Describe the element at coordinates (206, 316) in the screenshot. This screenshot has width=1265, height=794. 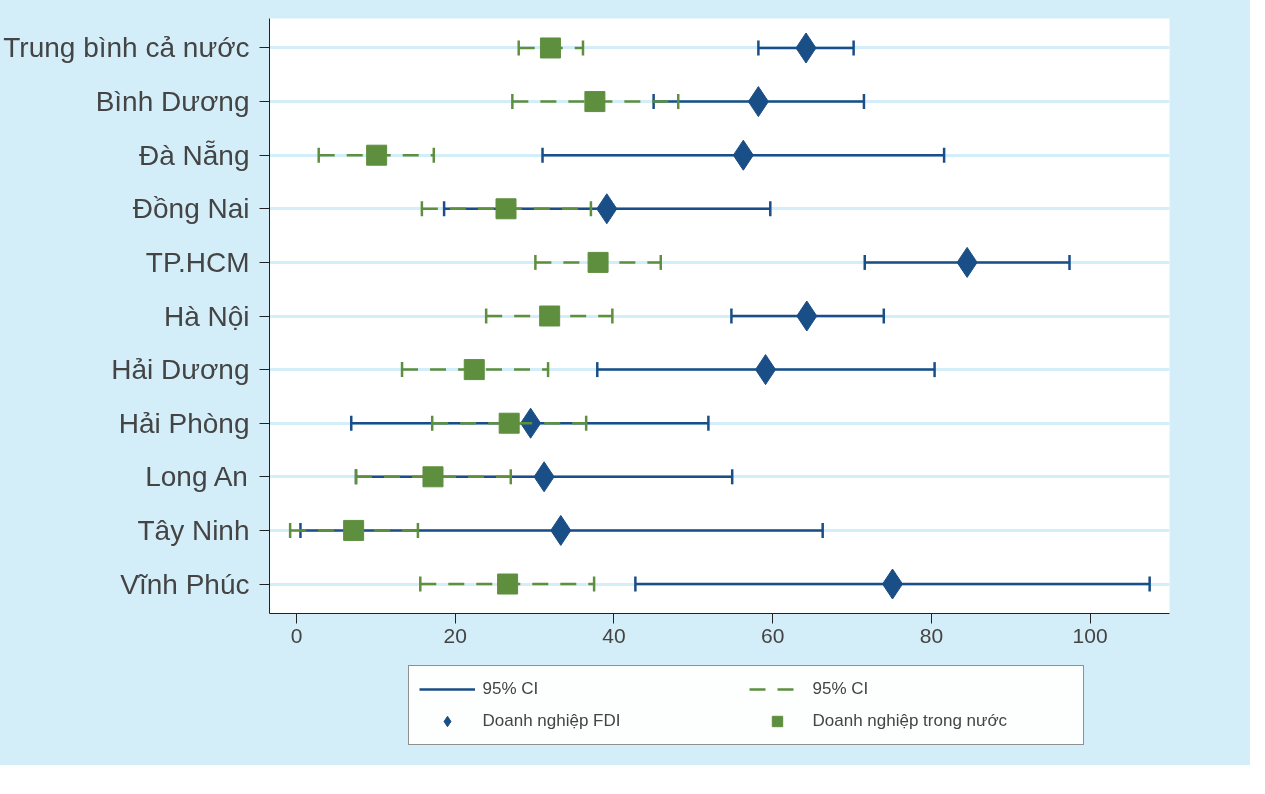
I see `y-tick-label: Hà Nội` at that location.